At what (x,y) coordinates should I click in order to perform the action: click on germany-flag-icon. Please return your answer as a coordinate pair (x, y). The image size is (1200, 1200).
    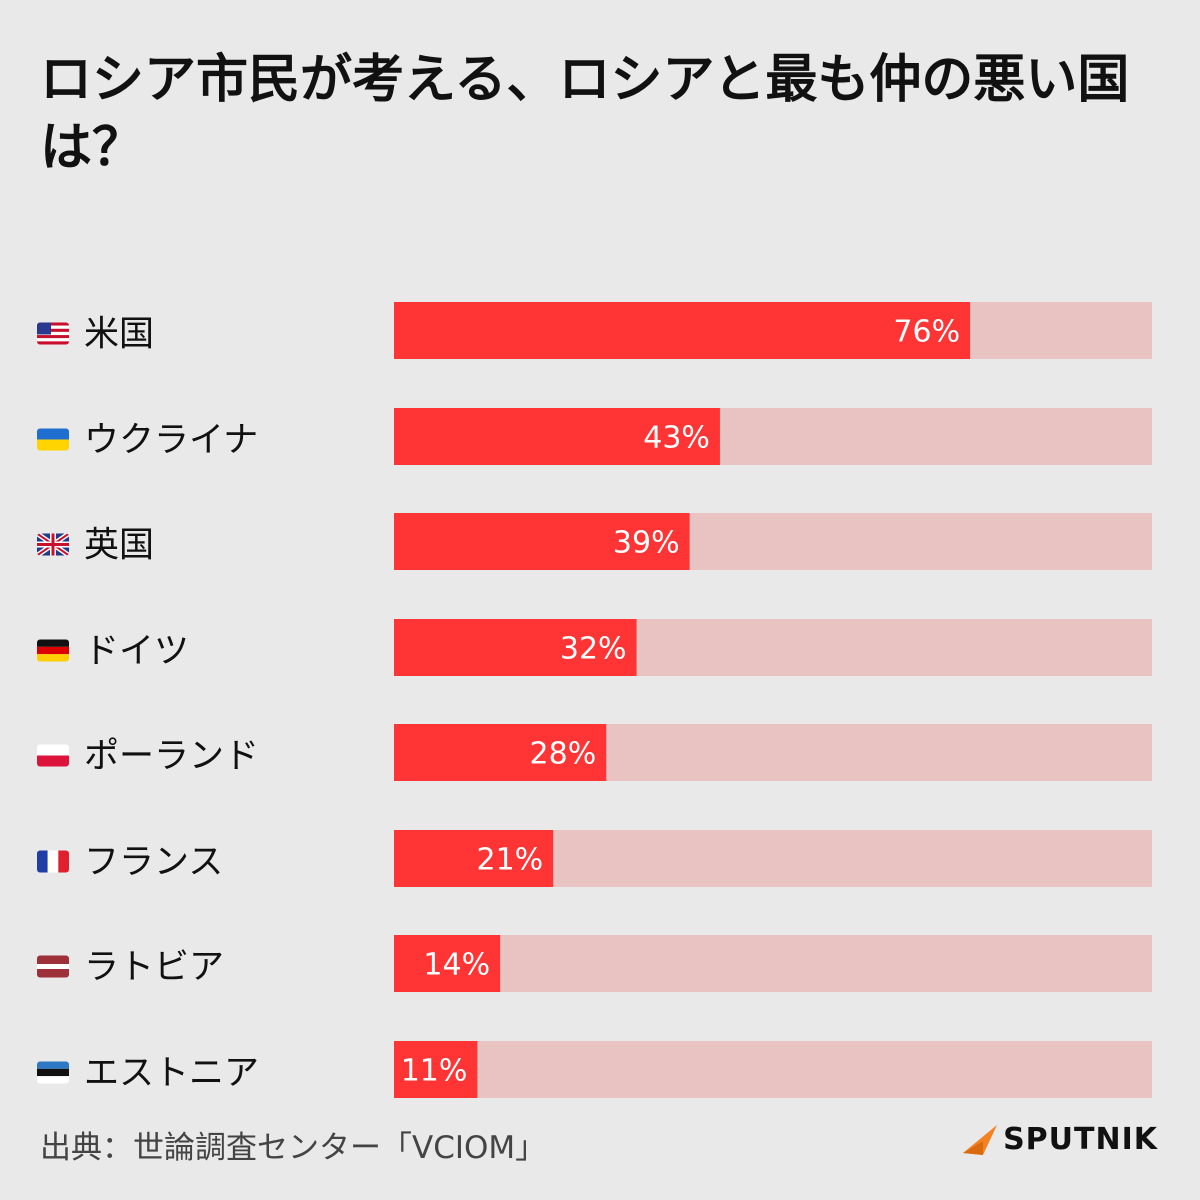
    Looking at the image, I should click on (53, 650).